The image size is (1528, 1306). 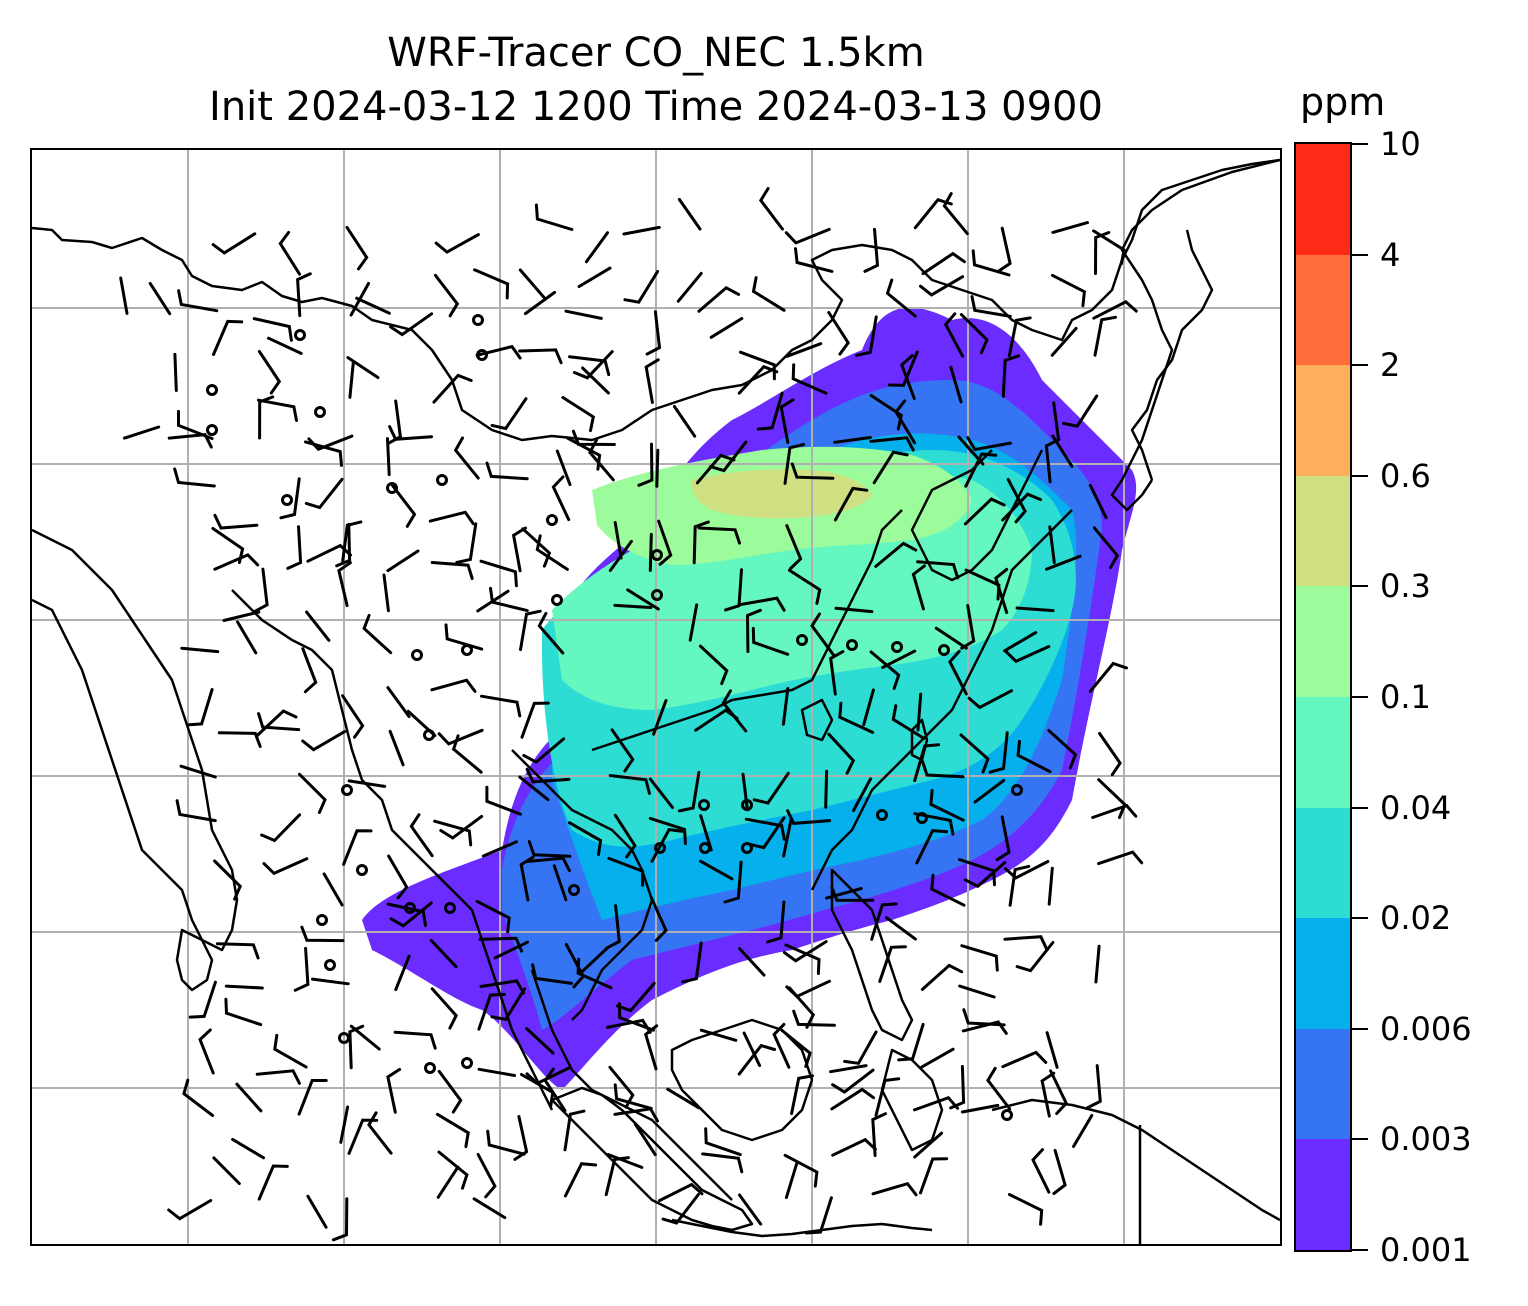 I want to click on colorbar-segment, so click(x=1323, y=199).